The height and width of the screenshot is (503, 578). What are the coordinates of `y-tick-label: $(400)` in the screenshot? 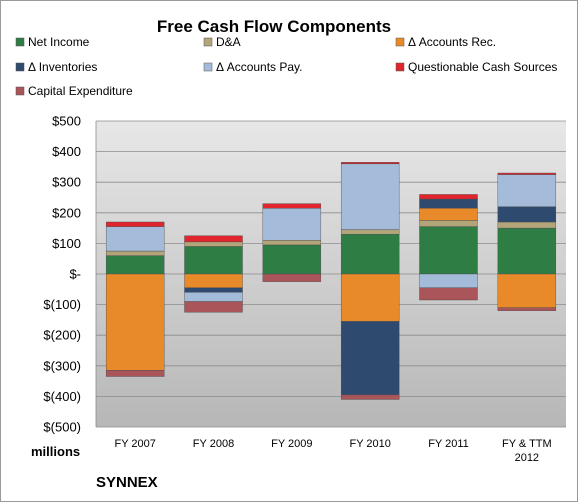 It's located at (62, 396).